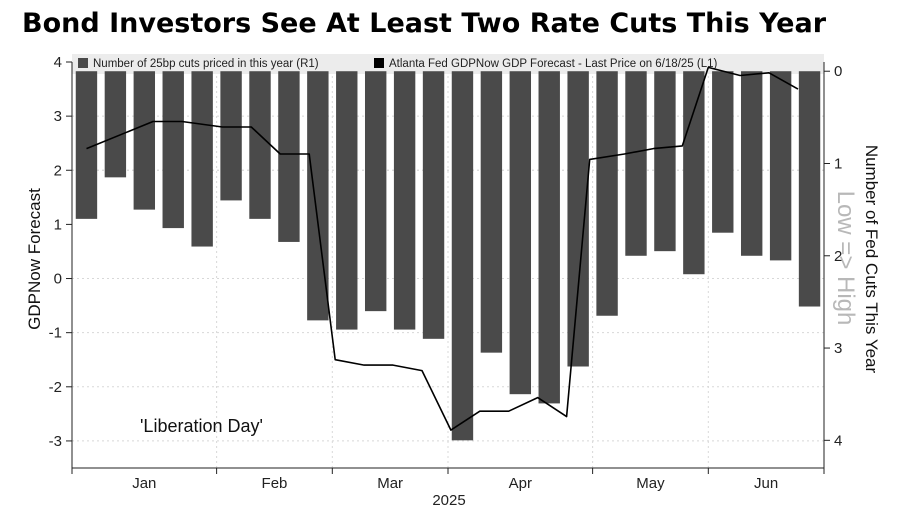 Image resolution: width=900 pixels, height=510 pixels. What do you see at coordinates (845, 258) in the screenshot?
I see `low-high-annotation: Low => High` at bounding box center [845, 258].